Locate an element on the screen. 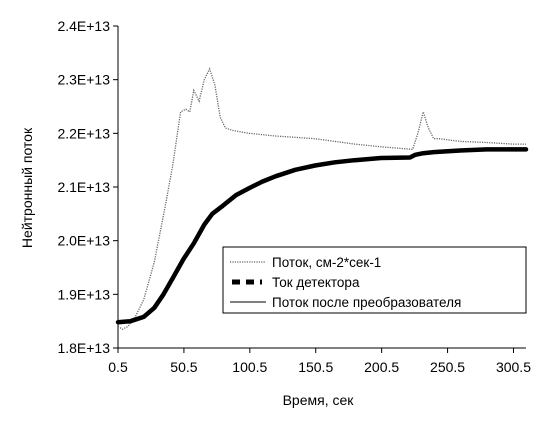 The image size is (552, 425). legend-label-3: Поток после преобразователя is located at coordinates (366, 302).